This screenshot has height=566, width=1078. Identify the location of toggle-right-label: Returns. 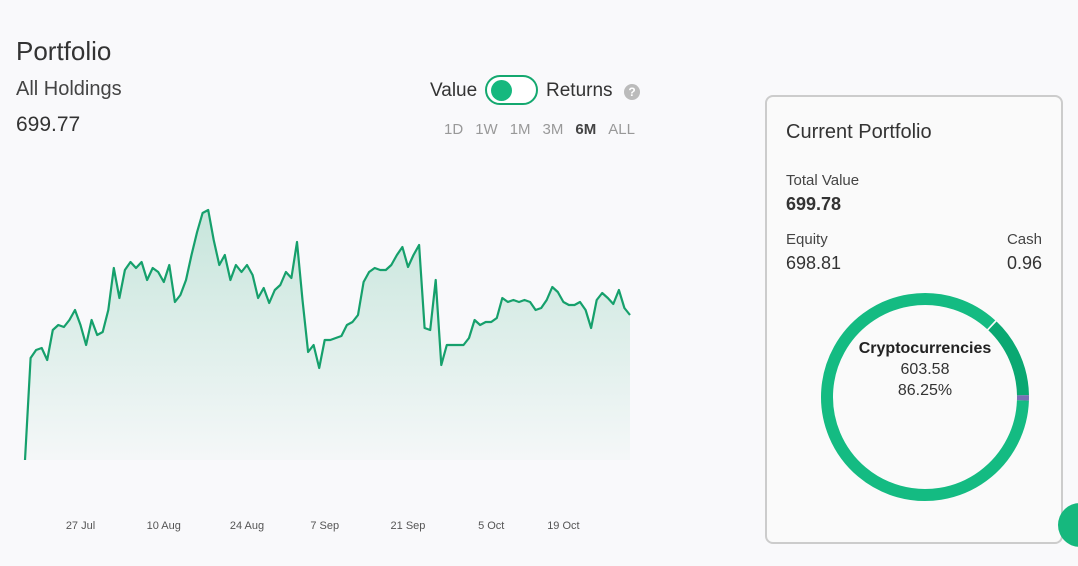
(579, 90).